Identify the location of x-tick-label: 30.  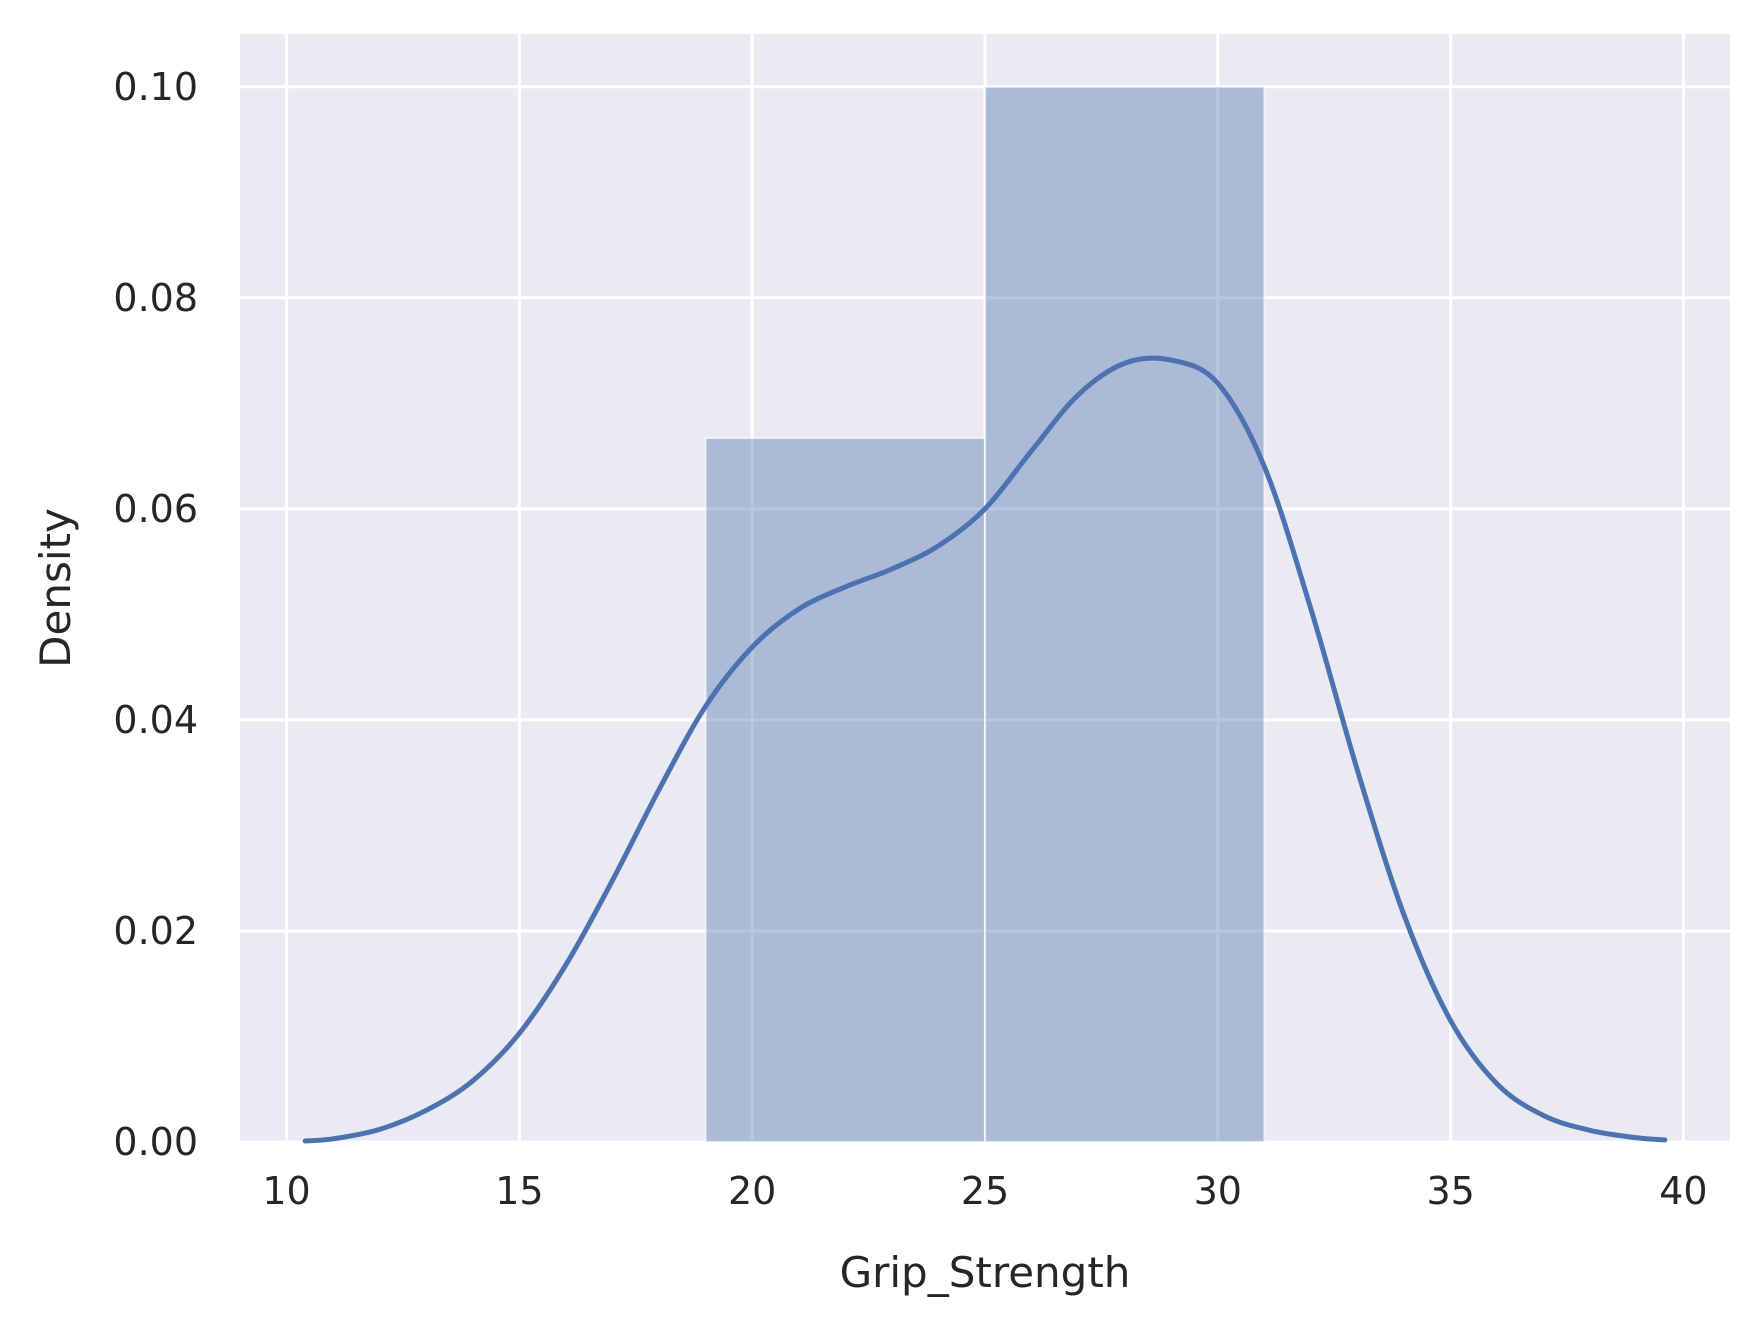
(1218, 1191).